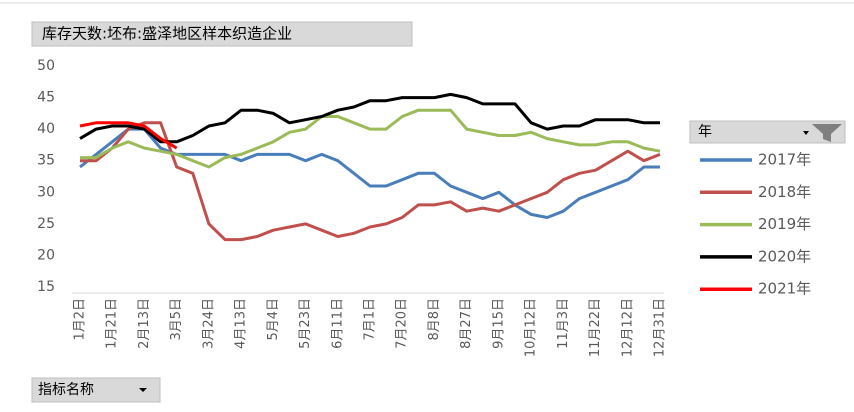 The height and width of the screenshot is (412, 854). Describe the element at coordinates (273, 319) in the screenshot. I see `x-tick-label: 5月4日` at that location.